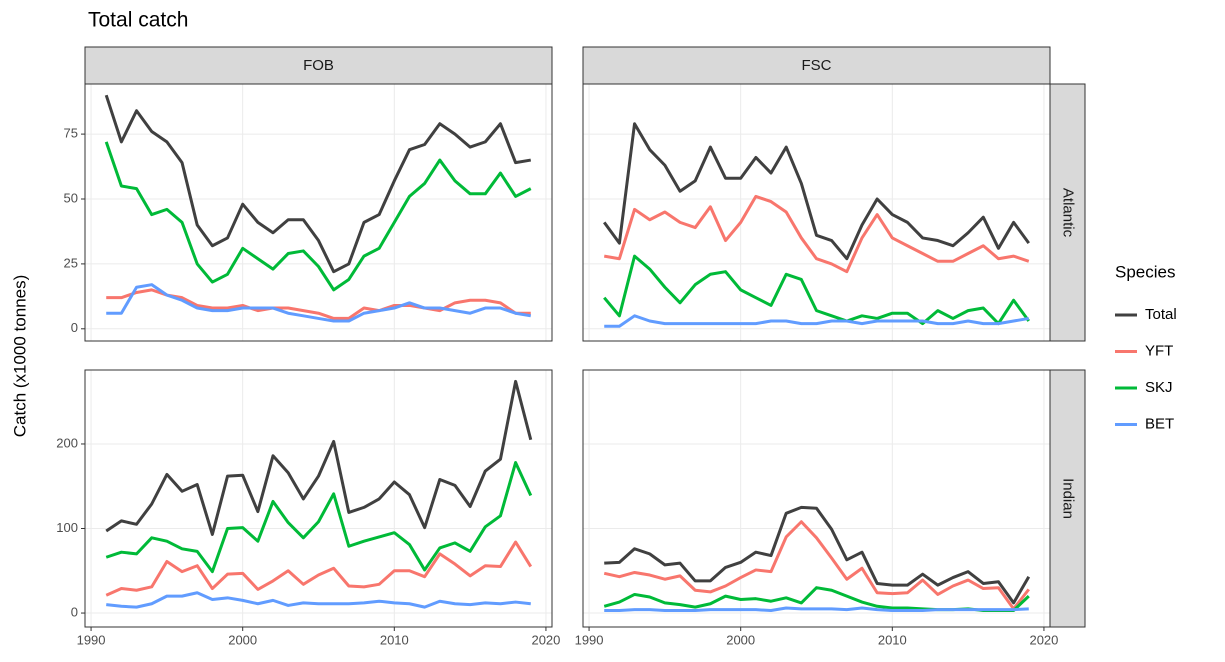 This screenshot has height=662, width=1225. I want to click on legend-label: SKJ, so click(1159, 387).